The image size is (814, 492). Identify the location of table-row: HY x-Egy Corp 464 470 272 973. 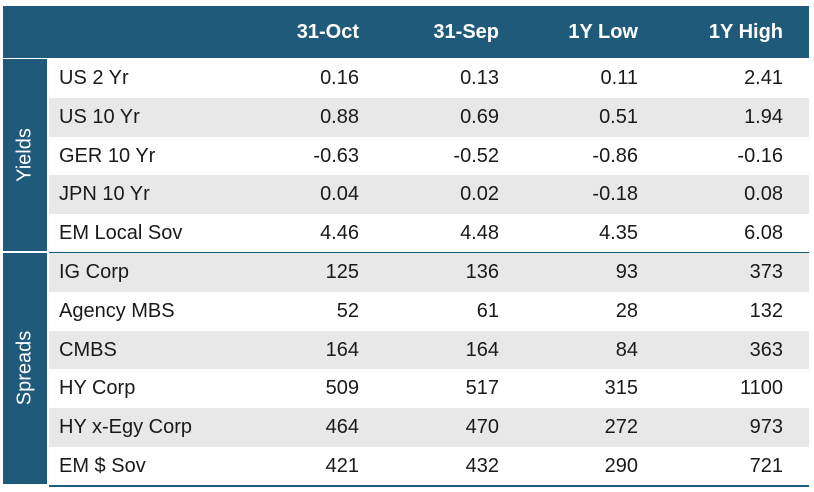
(429, 427).